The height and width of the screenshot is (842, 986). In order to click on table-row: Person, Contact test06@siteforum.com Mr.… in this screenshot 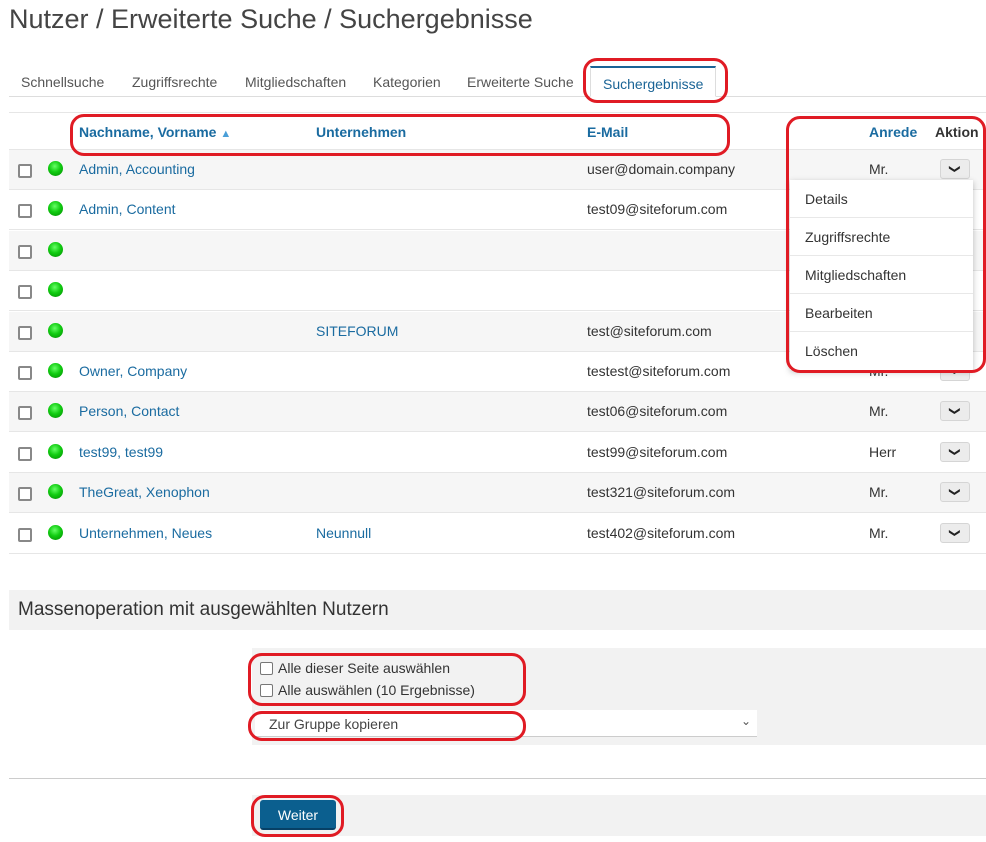, I will do `click(497, 412)`.